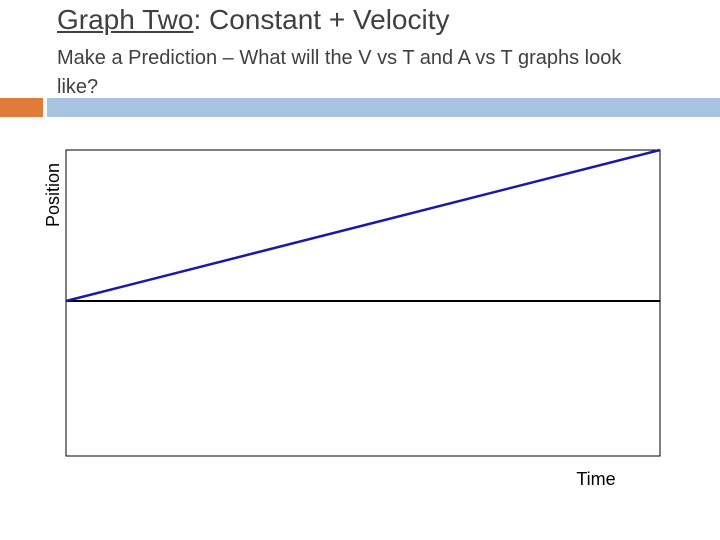 Image resolution: width=720 pixels, height=540 pixels. Describe the element at coordinates (321, 19) in the screenshot. I see `title-rest: : Constant + Velocity` at that location.